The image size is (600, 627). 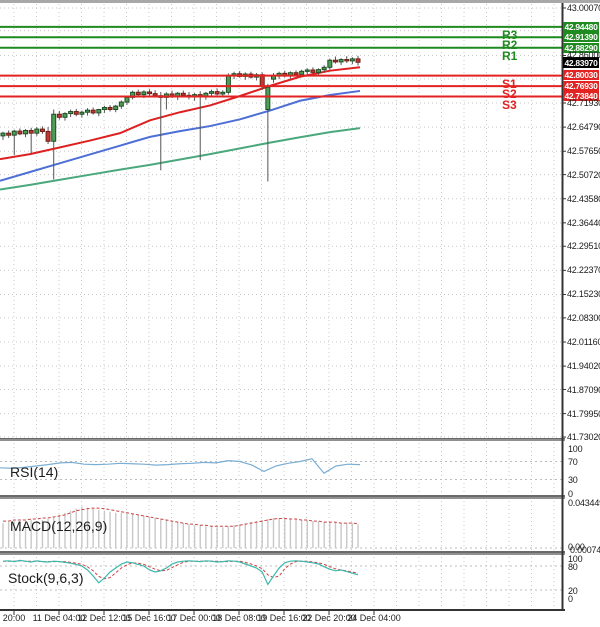 What do you see at coordinates (300, 1) in the screenshot?
I see `window-top-strip` at bounding box center [300, 1].